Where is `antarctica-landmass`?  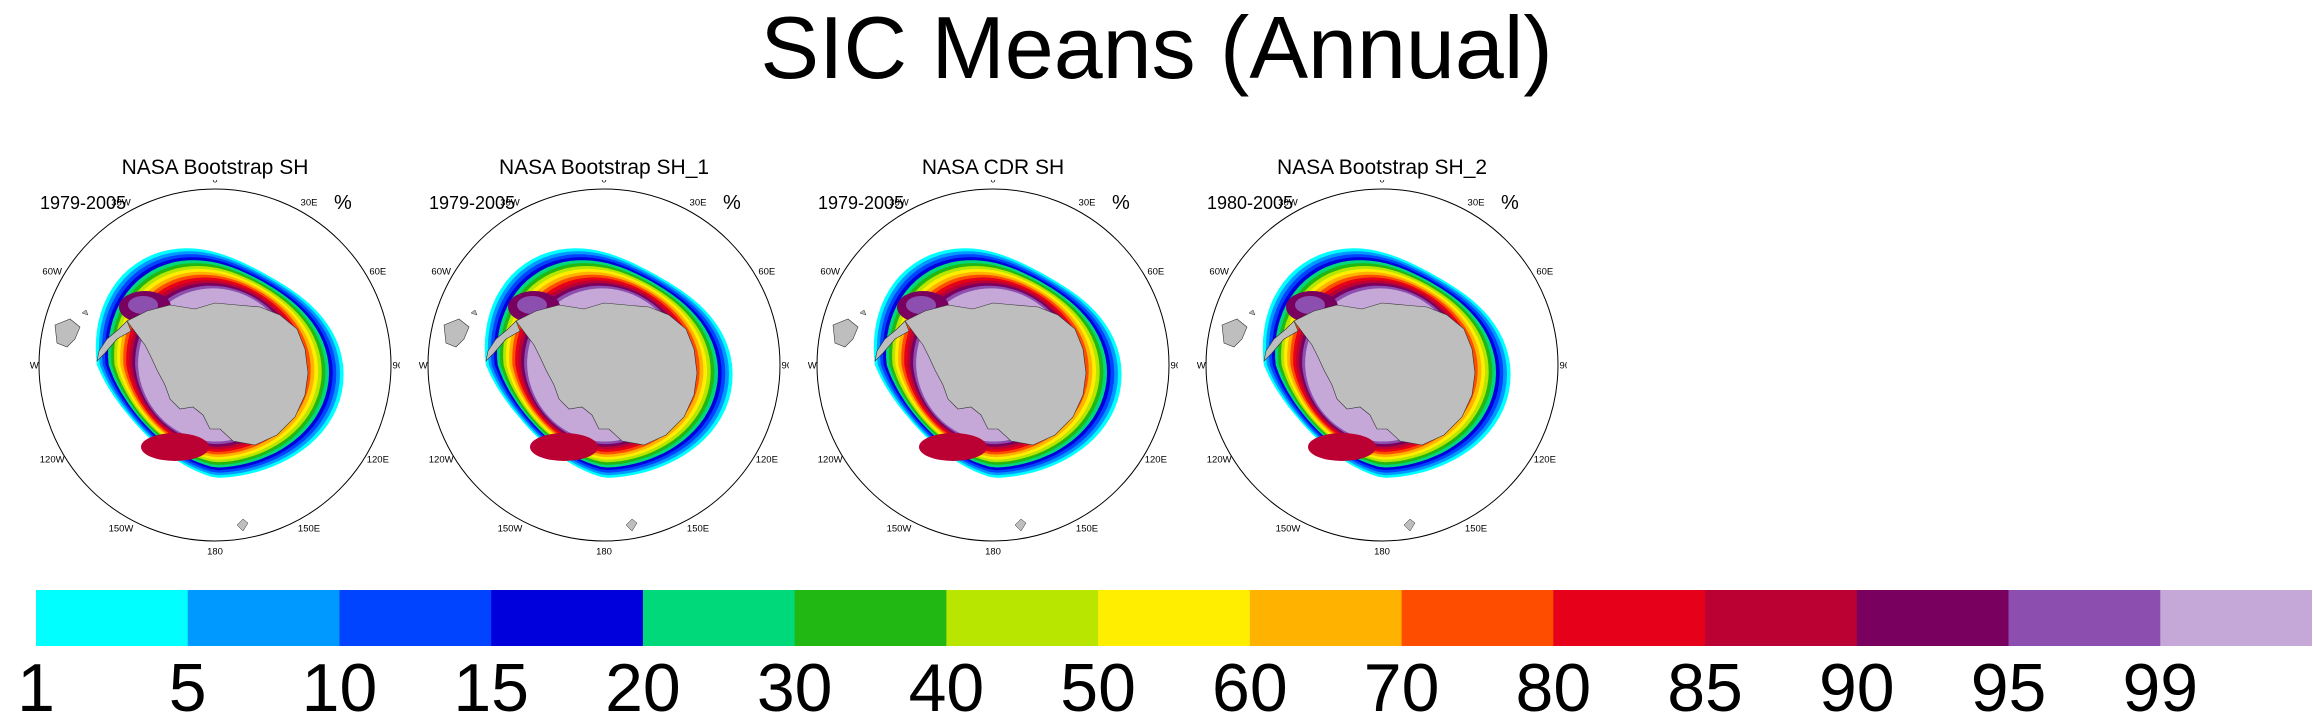 antarctica-landmass is located at coordinates (1384, 374).